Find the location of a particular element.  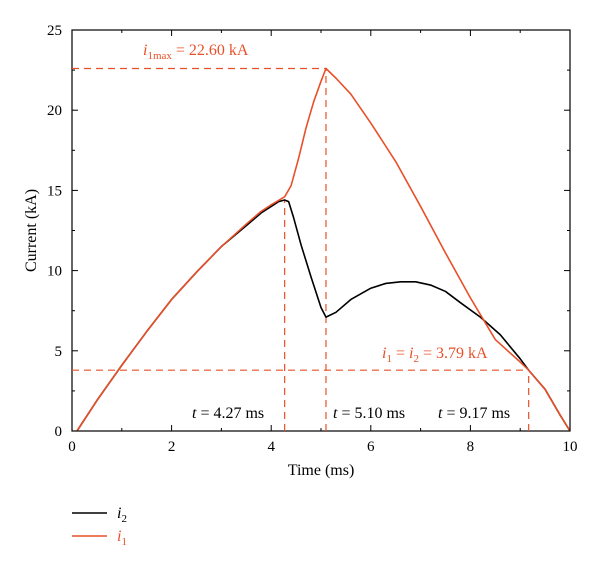

annotation-intersection-value: = 3.79 kA is located at coordinates (453, 353).